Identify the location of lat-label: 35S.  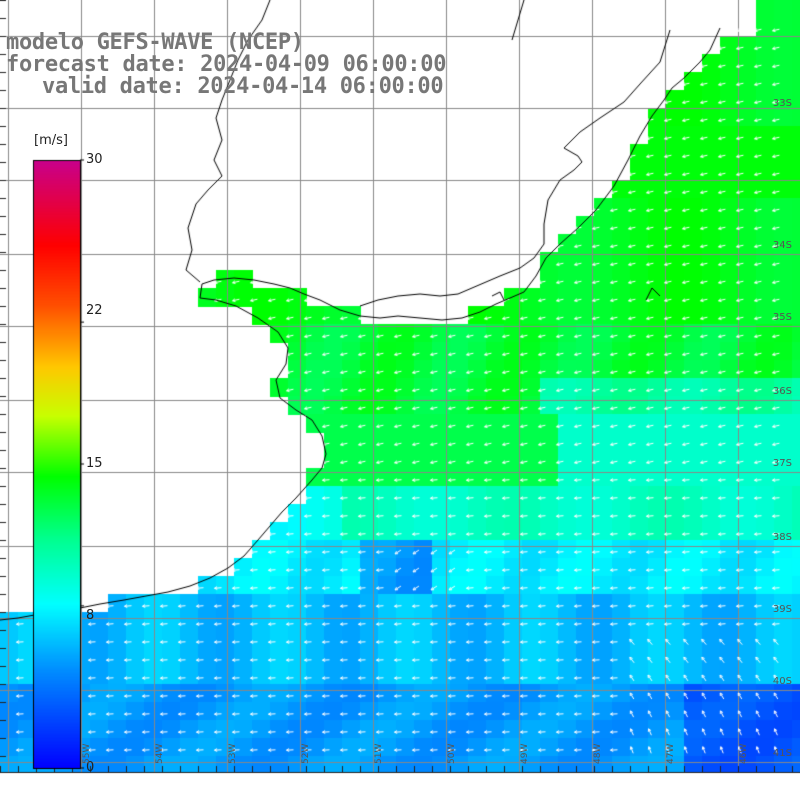
(782, 317).